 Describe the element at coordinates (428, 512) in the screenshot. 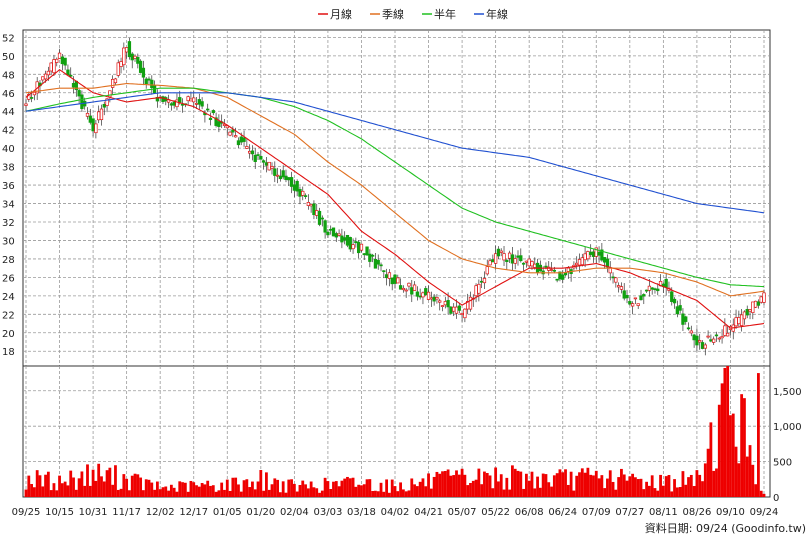

I see `date-tick-label: 04/21` at that location.